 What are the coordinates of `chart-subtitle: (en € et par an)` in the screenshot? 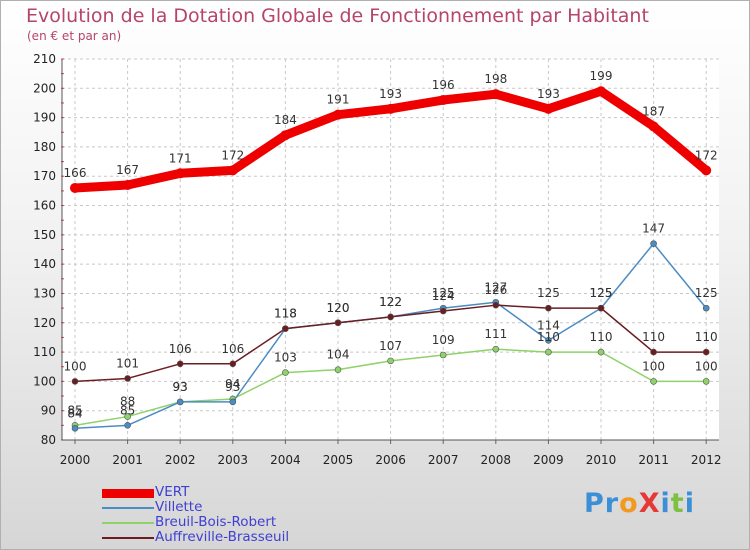 It's located at (74, 36).